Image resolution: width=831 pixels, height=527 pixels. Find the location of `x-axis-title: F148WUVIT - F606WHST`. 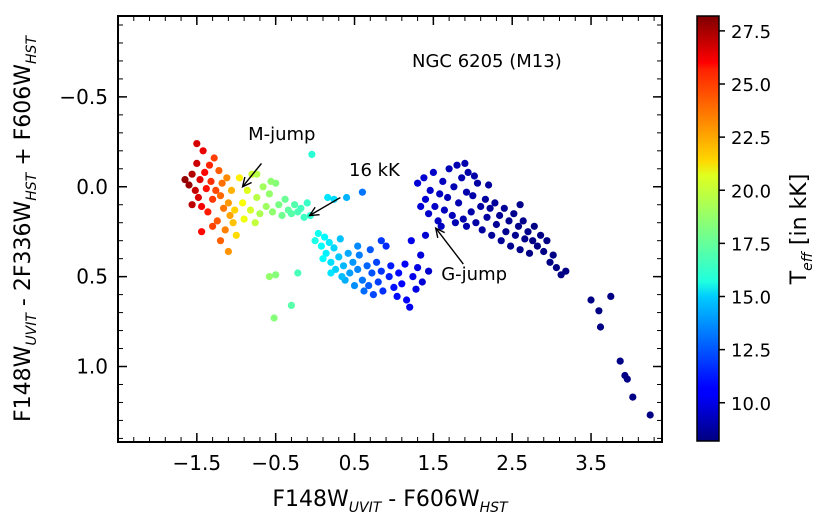

x-axis-title: F148WUVIT - F606WHST is located at coordinates (390, 501).